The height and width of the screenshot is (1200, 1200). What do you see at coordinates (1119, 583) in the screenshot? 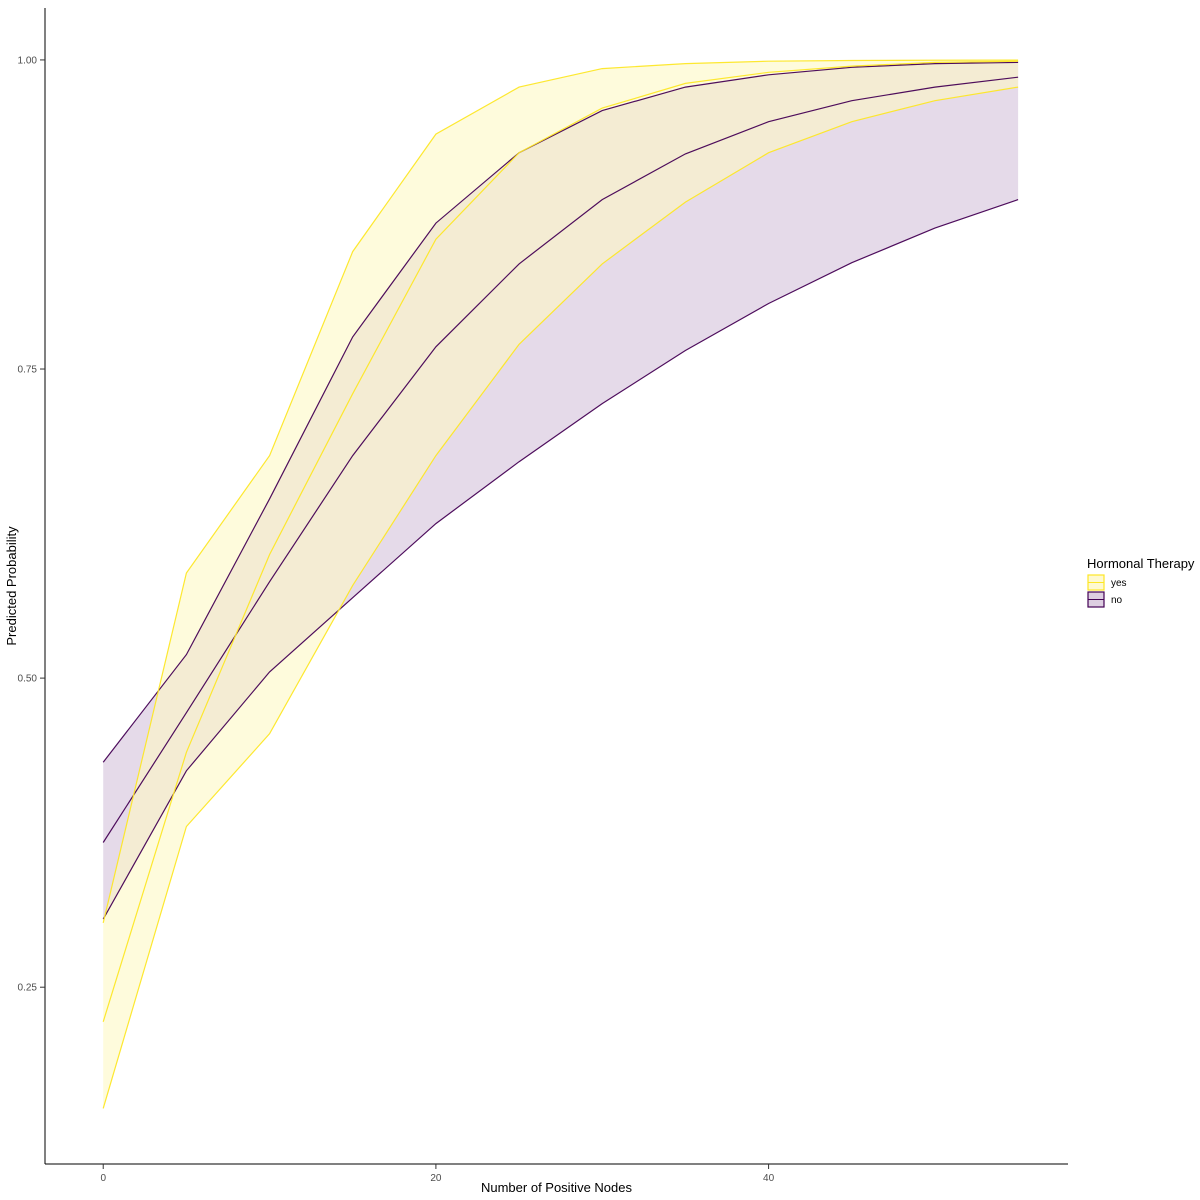
I see `legend-label-yes: yes` at bounding box center [1119, 583].